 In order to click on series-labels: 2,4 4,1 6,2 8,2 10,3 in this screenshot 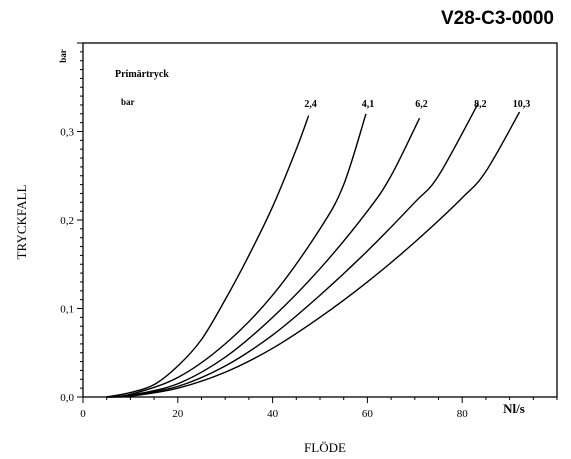, I will do `click(417, 104)`.